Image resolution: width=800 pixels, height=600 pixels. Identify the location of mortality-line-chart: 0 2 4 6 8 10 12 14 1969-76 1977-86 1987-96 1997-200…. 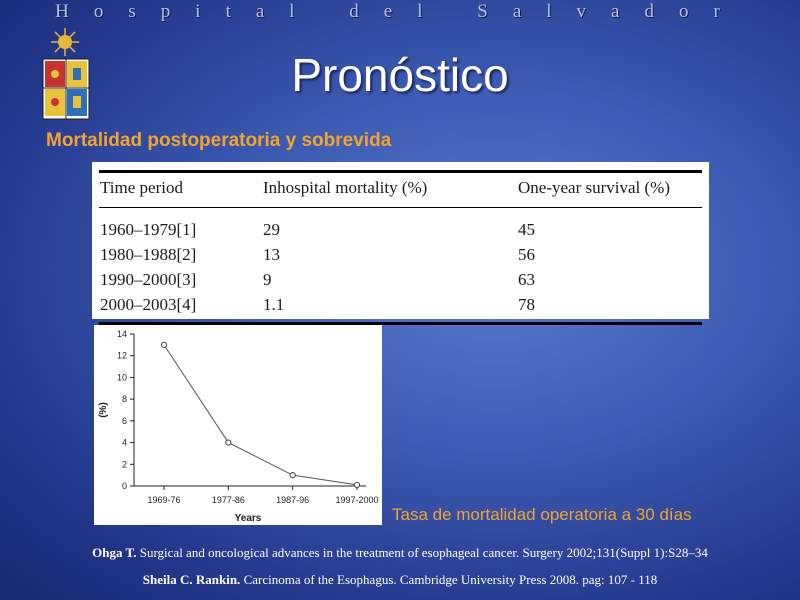
(238, 426).